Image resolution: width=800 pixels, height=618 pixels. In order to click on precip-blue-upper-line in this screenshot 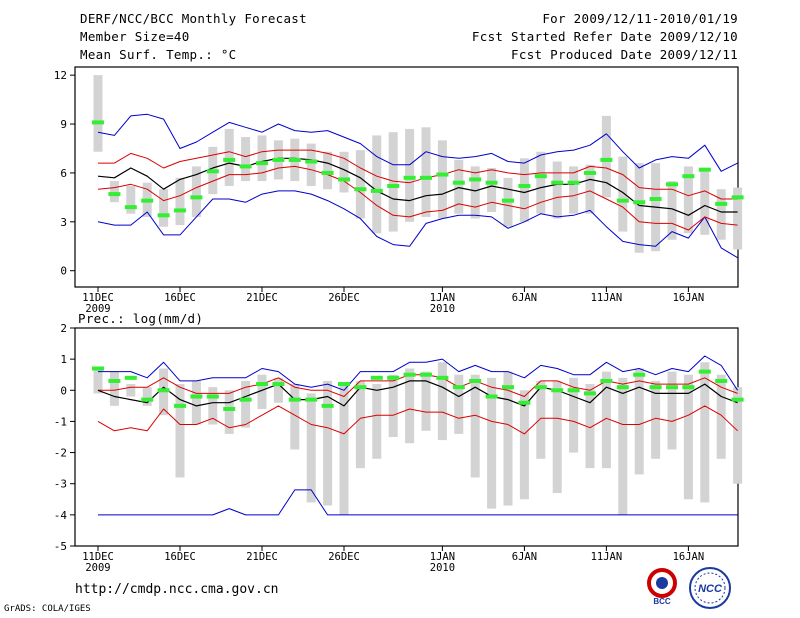, I will do `click(418, 373)`.